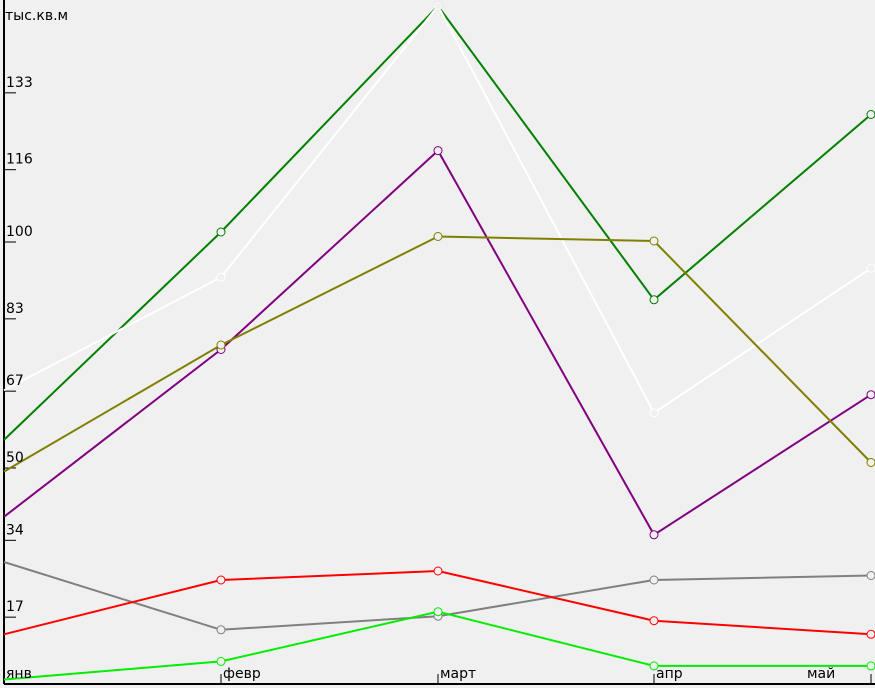 The width and height of the screenshot is (875, 688). Describe the element at coordinates (821, 674) in the screenshot. I see `x-tick-label: май` at that location.